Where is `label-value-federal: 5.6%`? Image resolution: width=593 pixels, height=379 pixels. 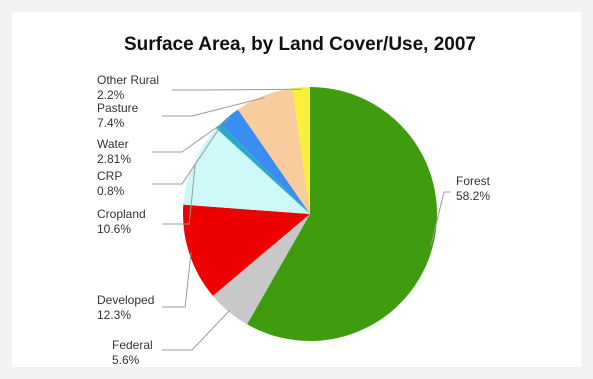
label-value-federal: 5.6% is located at coordinates (126, 360).